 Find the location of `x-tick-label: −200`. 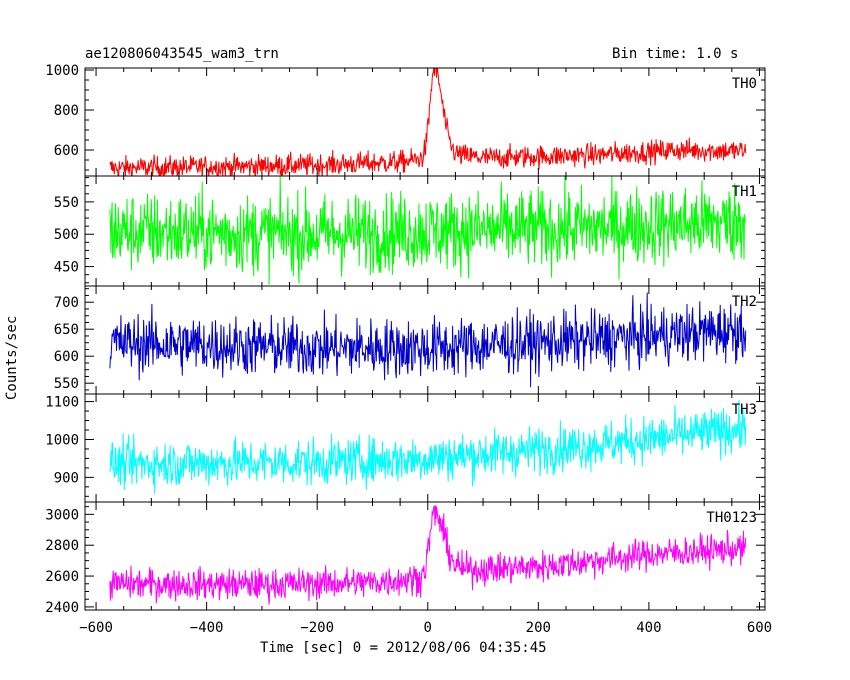

x-tick-label: −200 is located at coordinates (317, 628).